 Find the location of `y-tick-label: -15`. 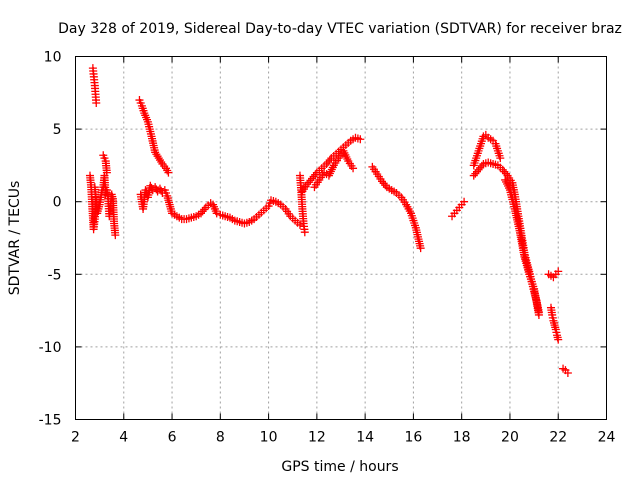

y-tick-label: -15 is located at coordinates (50, 421).